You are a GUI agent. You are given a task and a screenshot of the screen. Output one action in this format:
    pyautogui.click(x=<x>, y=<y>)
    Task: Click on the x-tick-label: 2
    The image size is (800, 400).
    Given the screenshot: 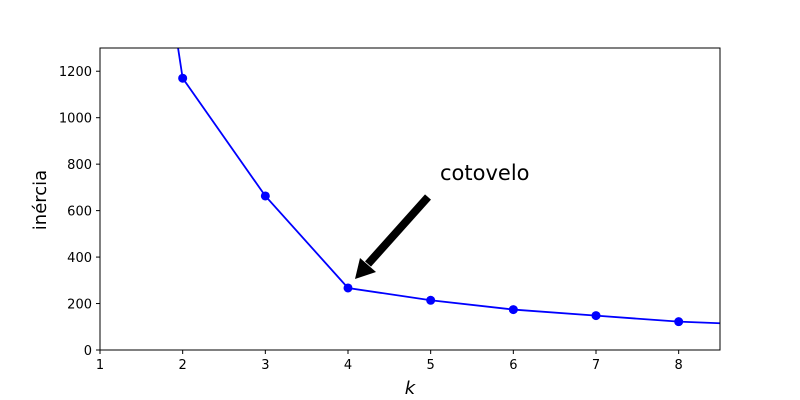 What is the action you would take?
    pyautogui.click(x=183, y=365)
    